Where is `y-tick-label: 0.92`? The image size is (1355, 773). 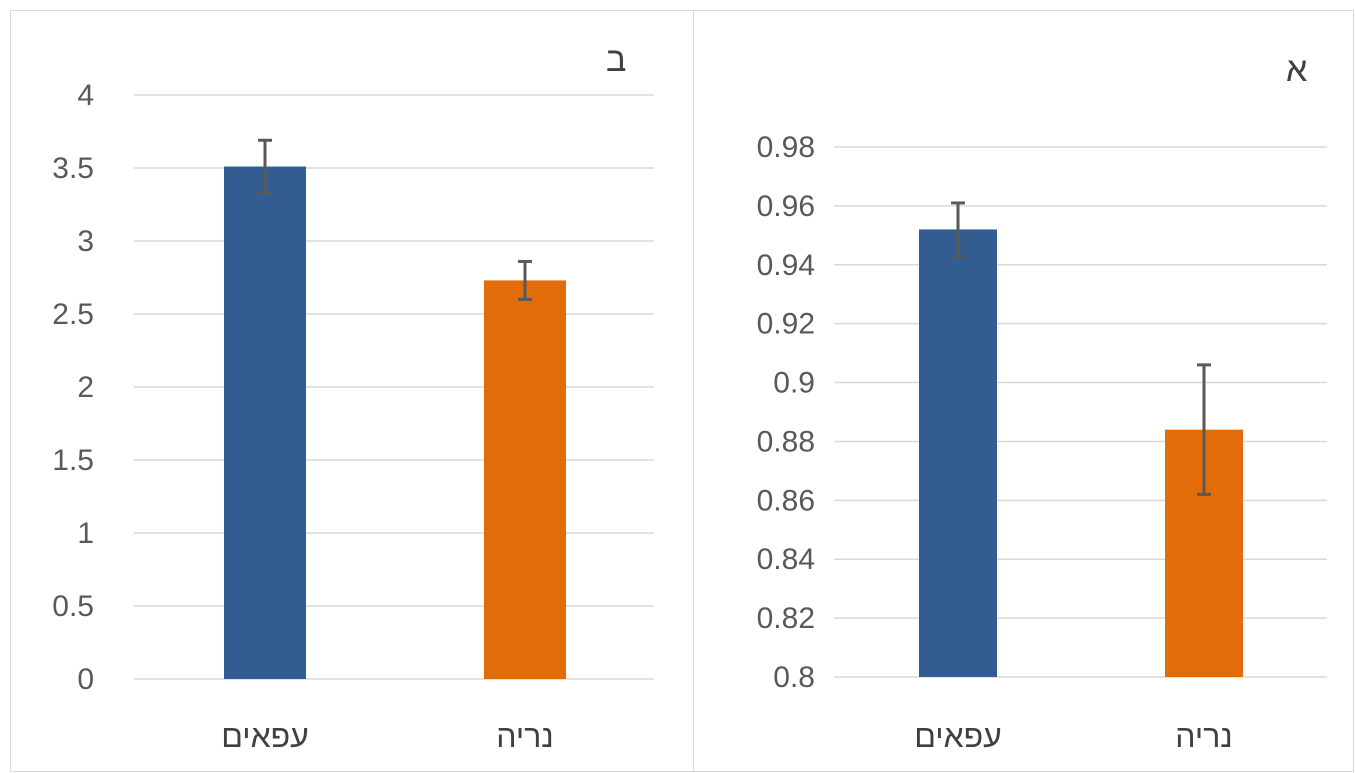 y-tick-label: 0.92 is located at coordinates (786, 324).